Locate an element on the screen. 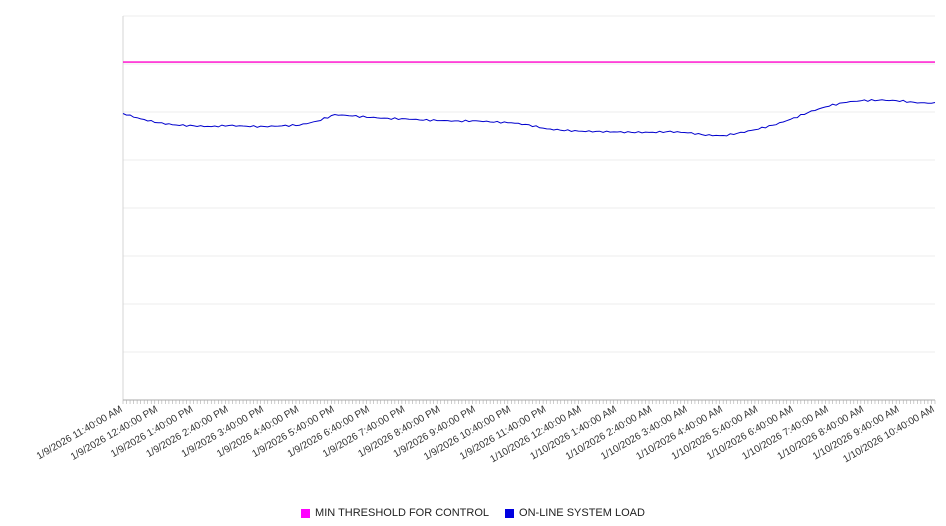  legend-item-min-threshold: MIN THRESHOLD FOR CONTROL is located at coordinates (395, 513).